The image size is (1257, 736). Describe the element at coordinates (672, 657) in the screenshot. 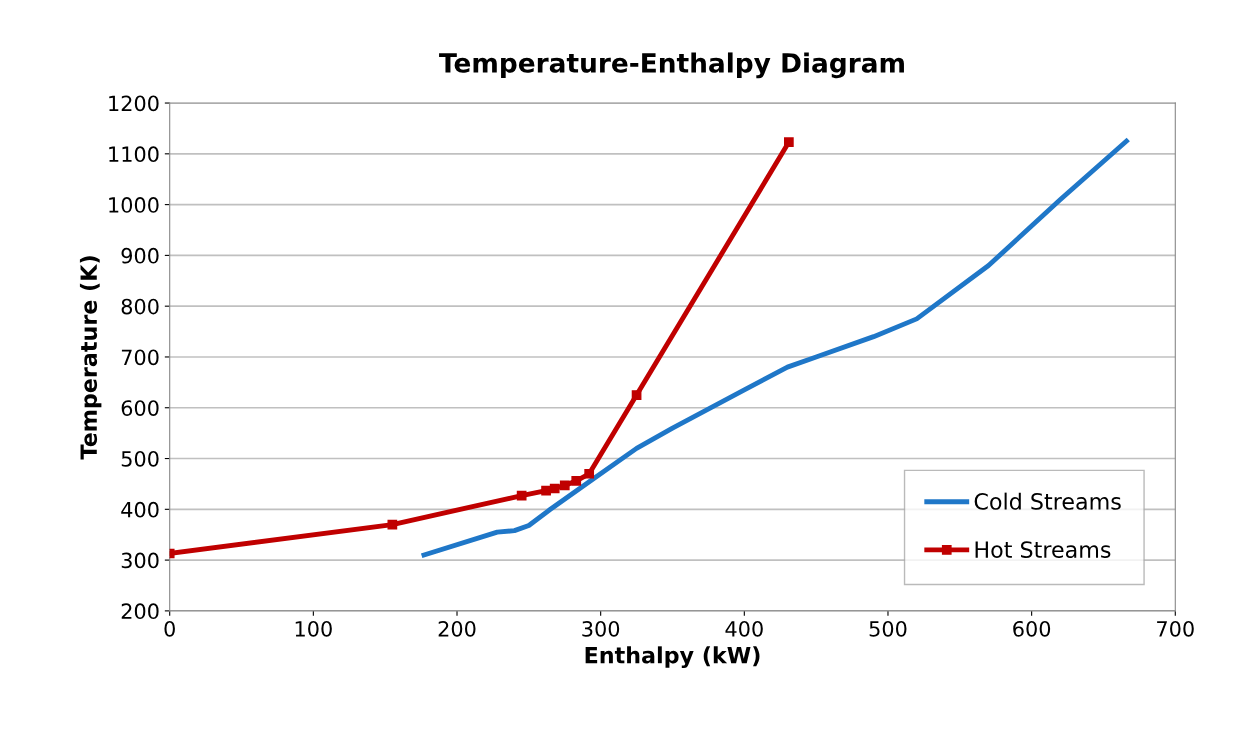

I see `x-axis-title: Enthalpy (kW)` at that location.